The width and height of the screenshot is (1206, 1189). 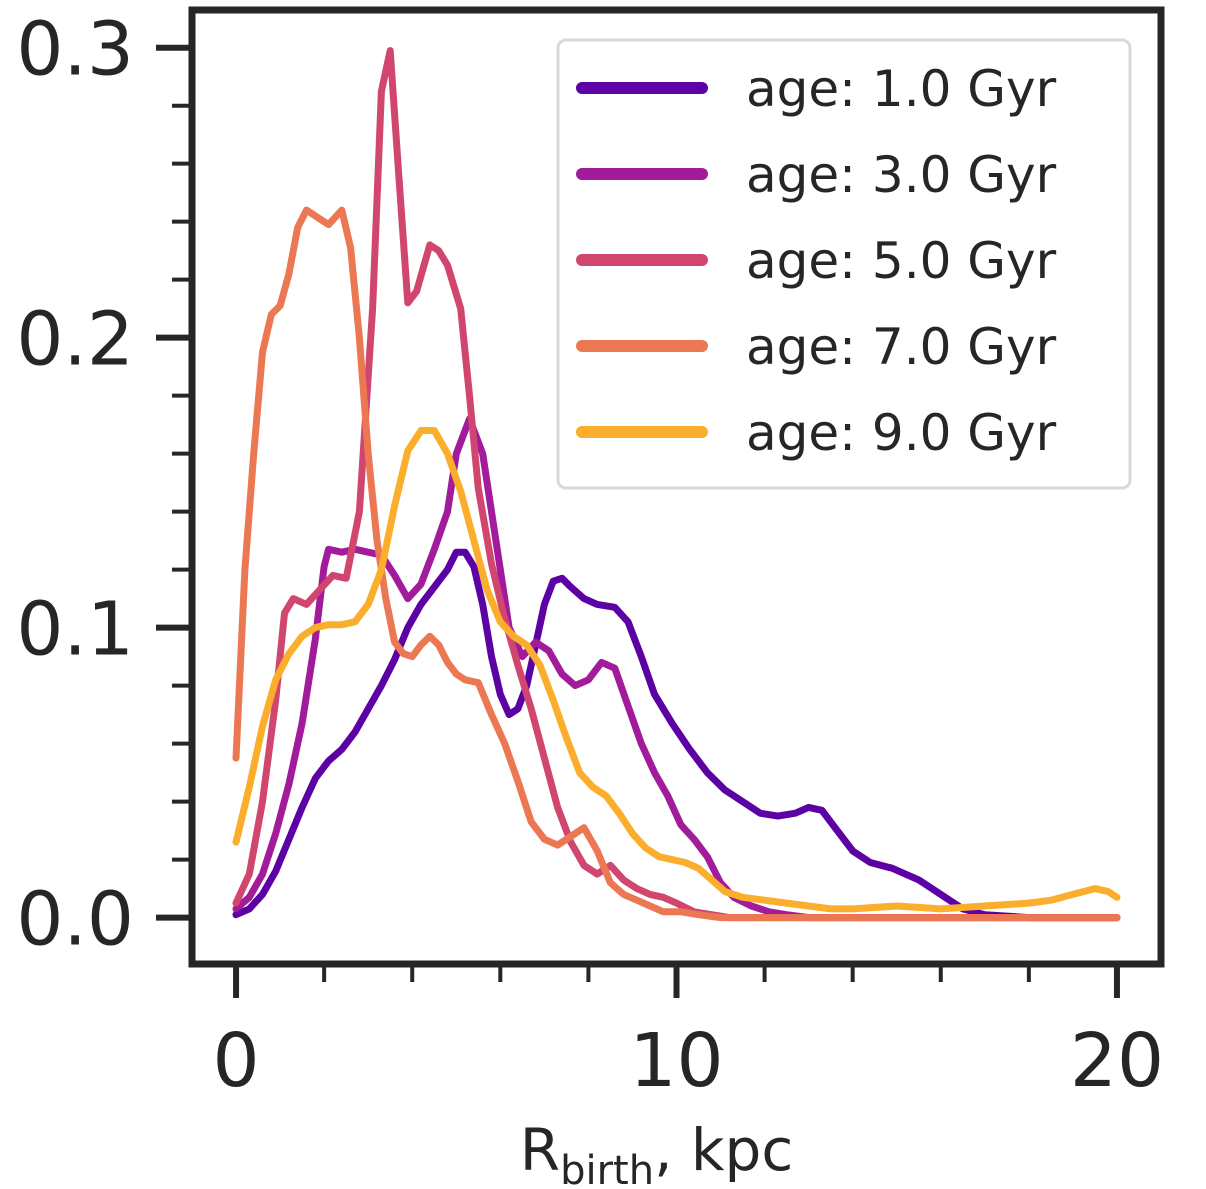 I want to click on x-axis-label-unit: , kpc, so click(x=723, y=1150).